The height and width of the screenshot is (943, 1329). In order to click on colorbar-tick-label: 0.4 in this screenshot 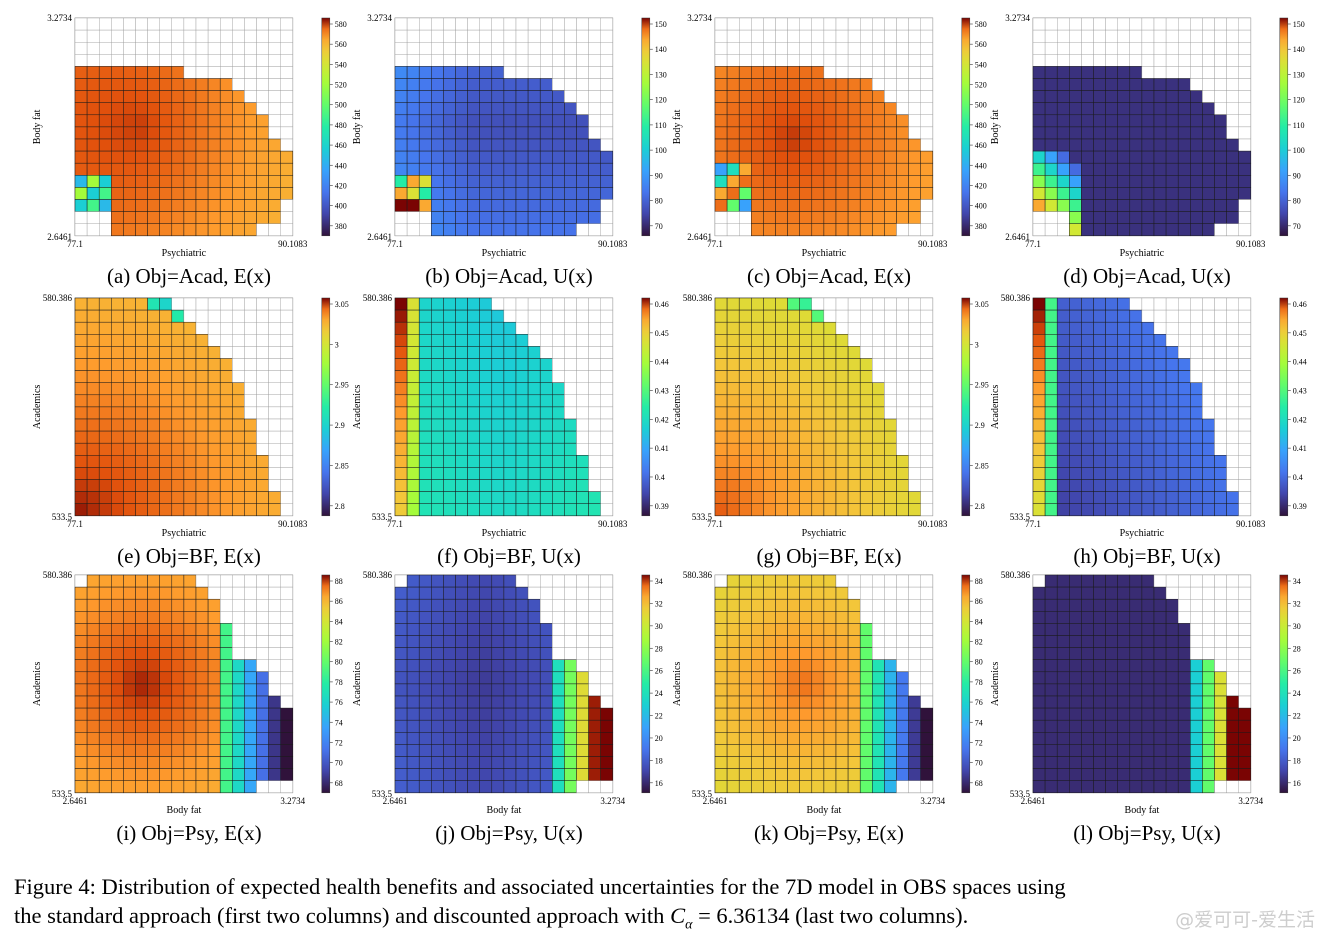, I will do `click(1298, 477)`.